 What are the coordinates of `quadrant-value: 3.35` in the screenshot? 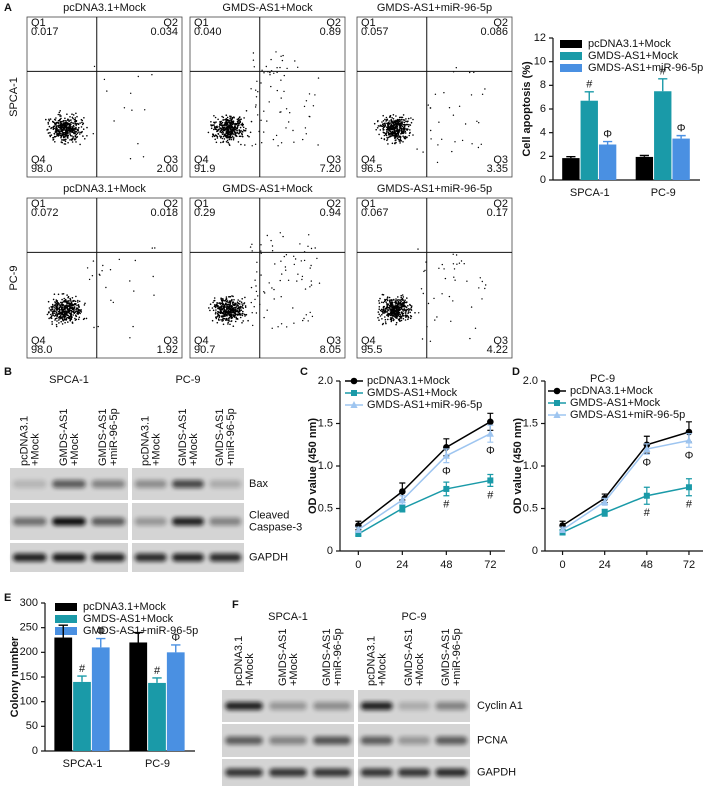 It's located at (497, 169).